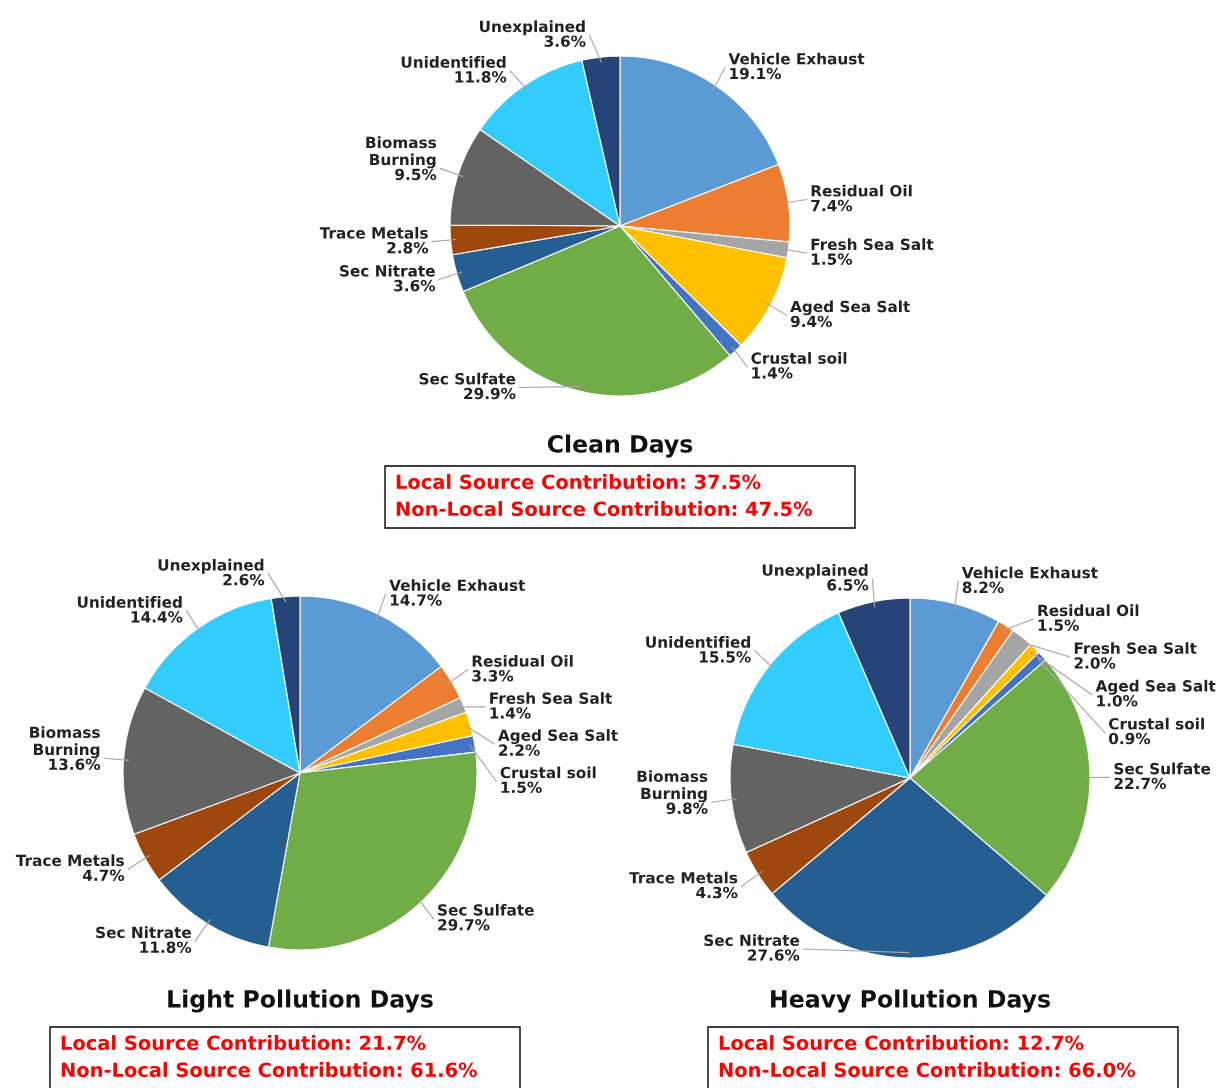  What do you see at coordinates (811, 321) in the screenshot?
I see `data-label: 9.4%` at bounding box center [811, 321].